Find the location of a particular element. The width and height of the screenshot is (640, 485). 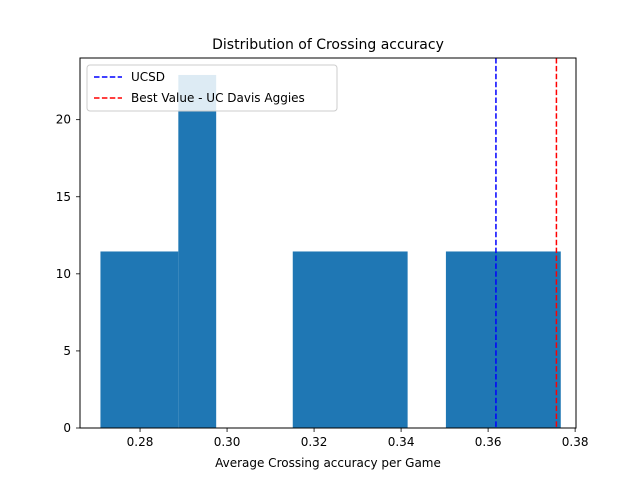

legend: UCSD Best Value - UC Davis Aggies is located at coordinates (212, 88).